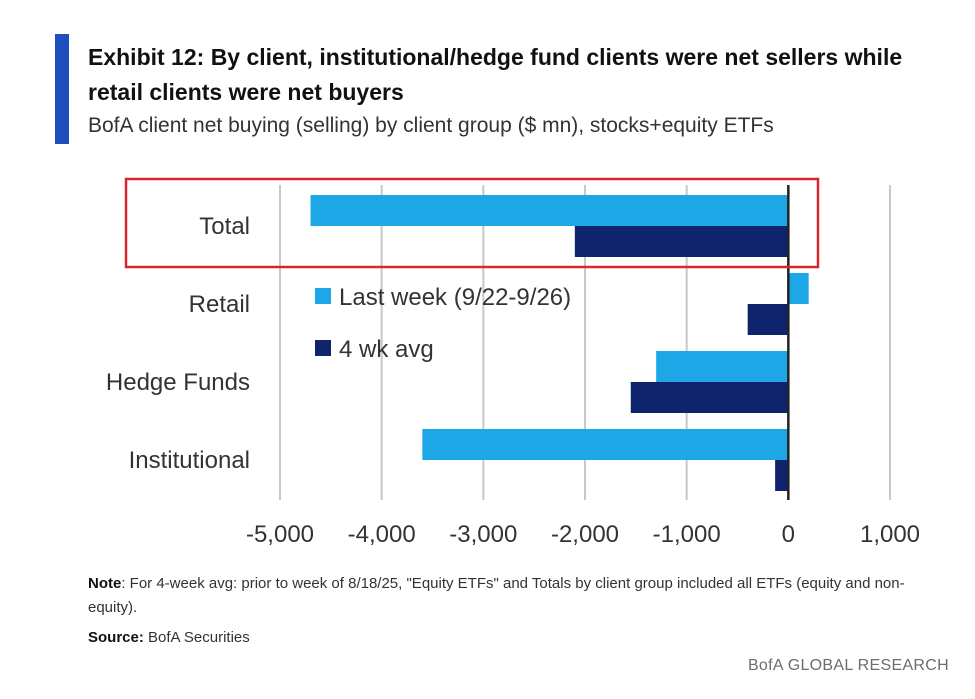 The height and width of the screenshot is (699, 975). Describe the element at coordinates (189, 460) in the screenshot. I see `category-label: Institutional` at that location.